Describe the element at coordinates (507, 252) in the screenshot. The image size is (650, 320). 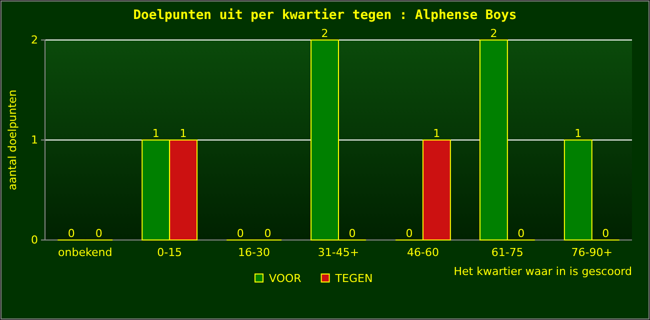
I see `x-tick-label: 61-75` at that location.